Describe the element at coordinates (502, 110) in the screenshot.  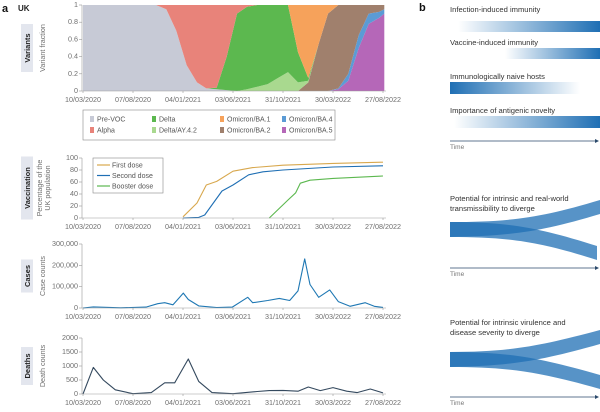
I see `gradient-label: Importance of antigenic novelty` at that location.